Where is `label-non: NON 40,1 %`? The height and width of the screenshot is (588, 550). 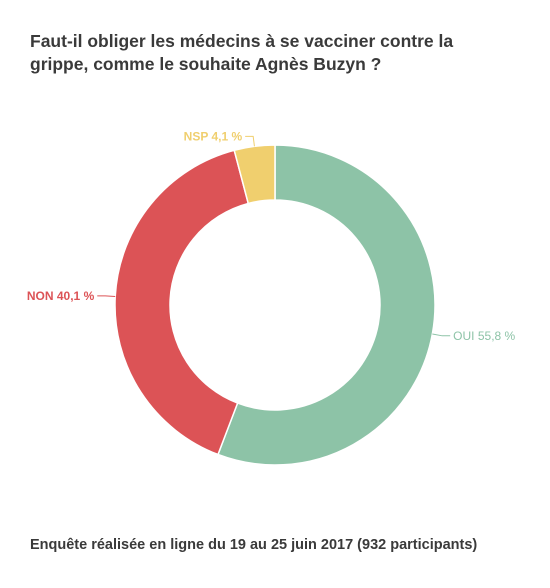
label-non: NON 40,1 % is located at coordinates (61, 296).